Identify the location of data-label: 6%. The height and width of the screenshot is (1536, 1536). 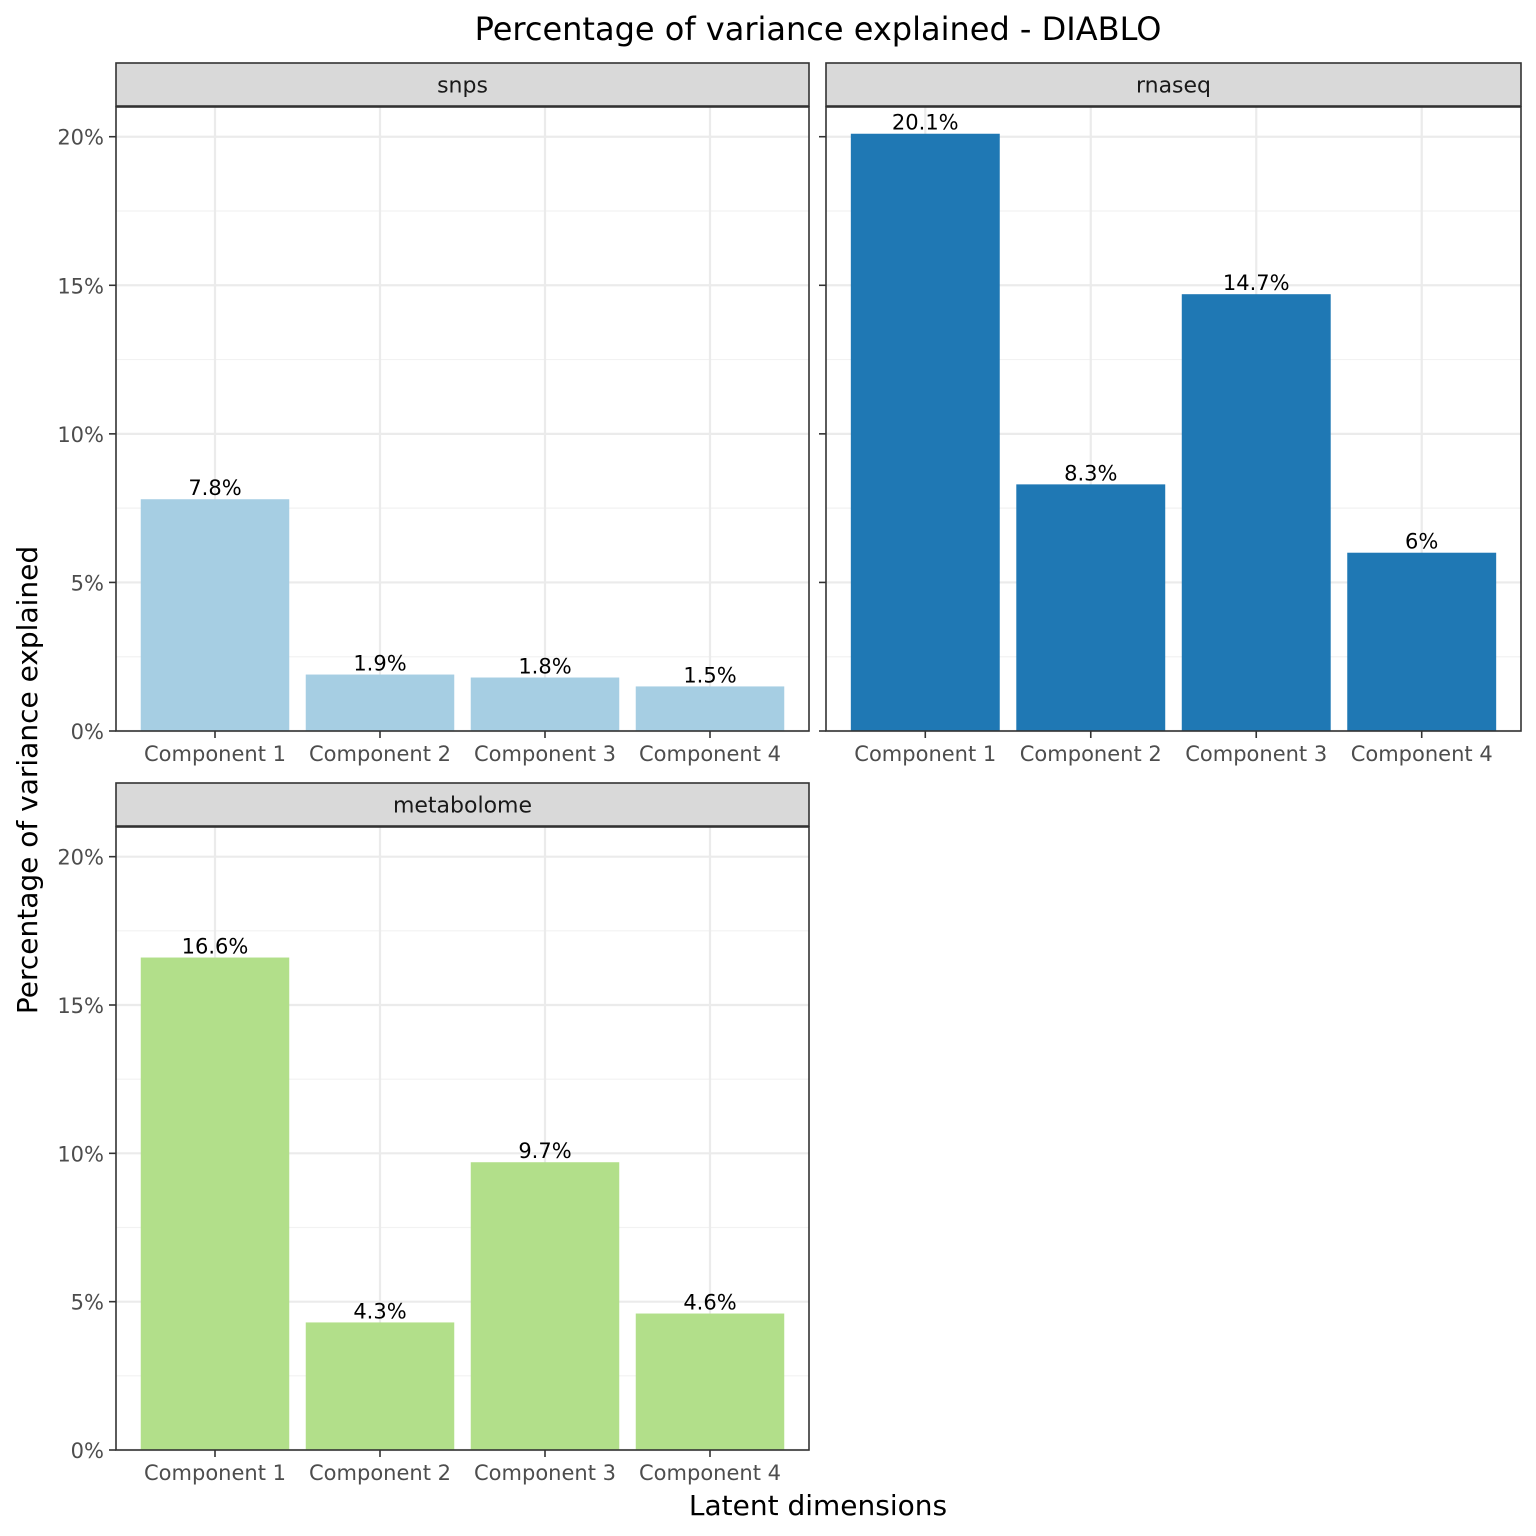
(1421, 542).